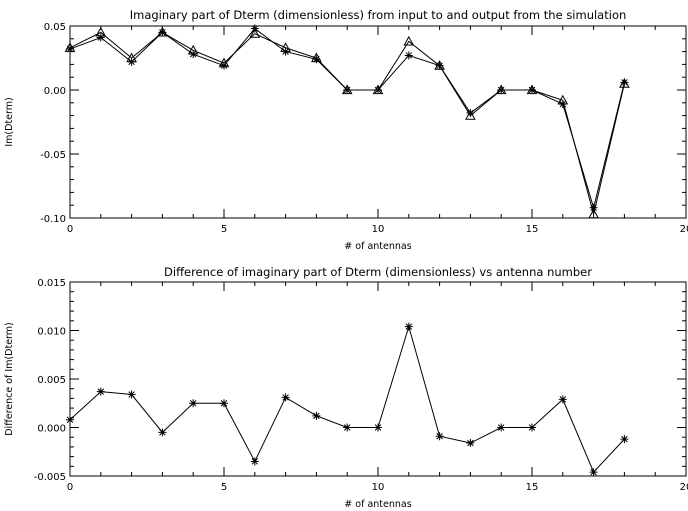 The height and width of the screenshot is (511, 688). I want to click on y-tick-label: -0.005, so click(50, 477).